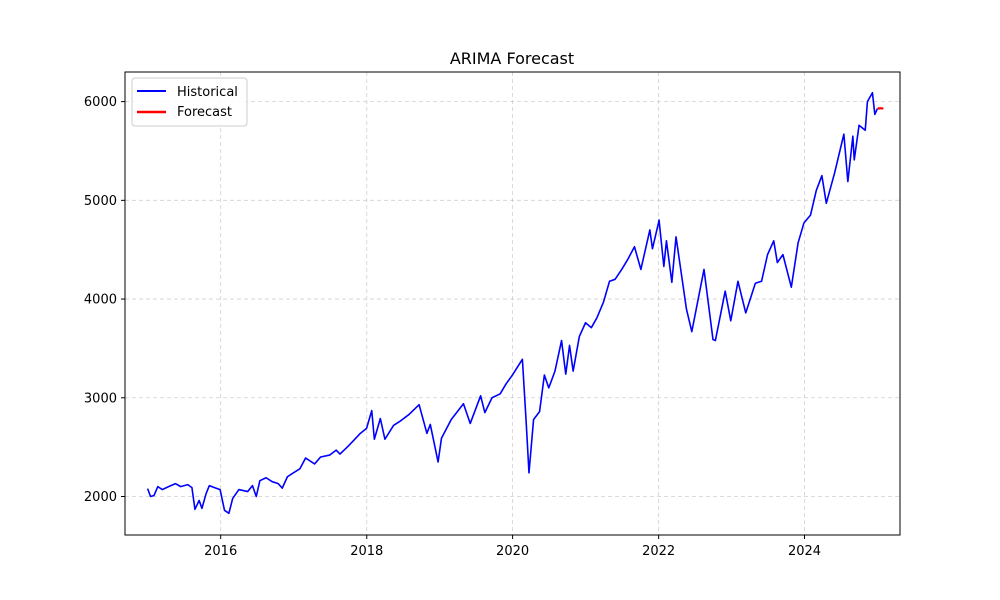  I want to click on y-tick-label: 3000, so click(100, 398).